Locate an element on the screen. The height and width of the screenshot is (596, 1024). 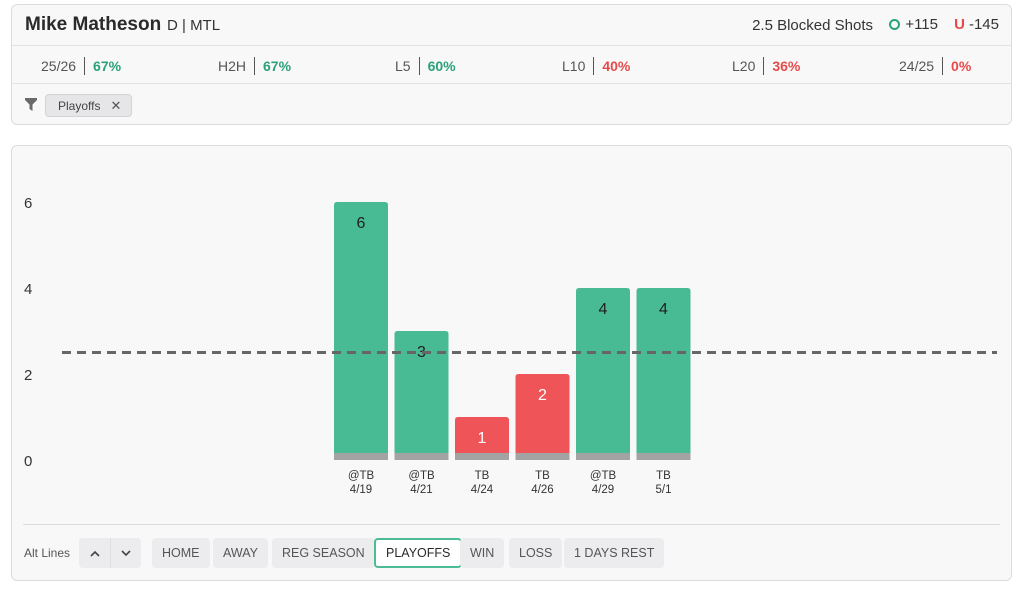
stat-value: 40% is located at coordinates (616, 66).